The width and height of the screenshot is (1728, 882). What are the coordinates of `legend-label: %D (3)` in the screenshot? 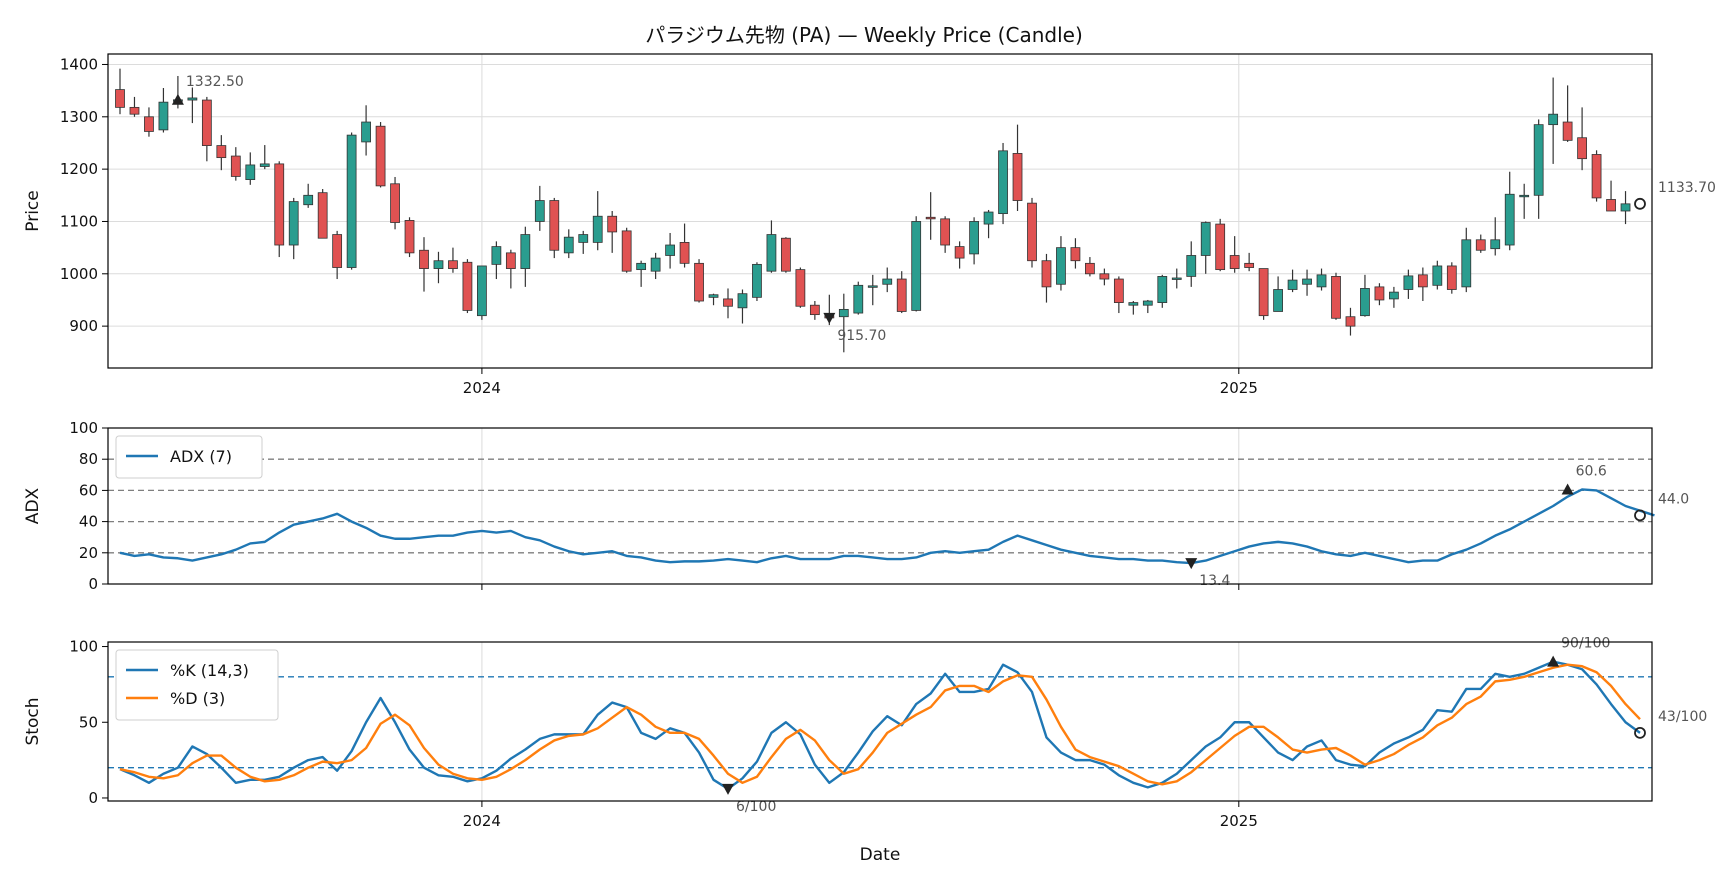 It's located at (197, 698).